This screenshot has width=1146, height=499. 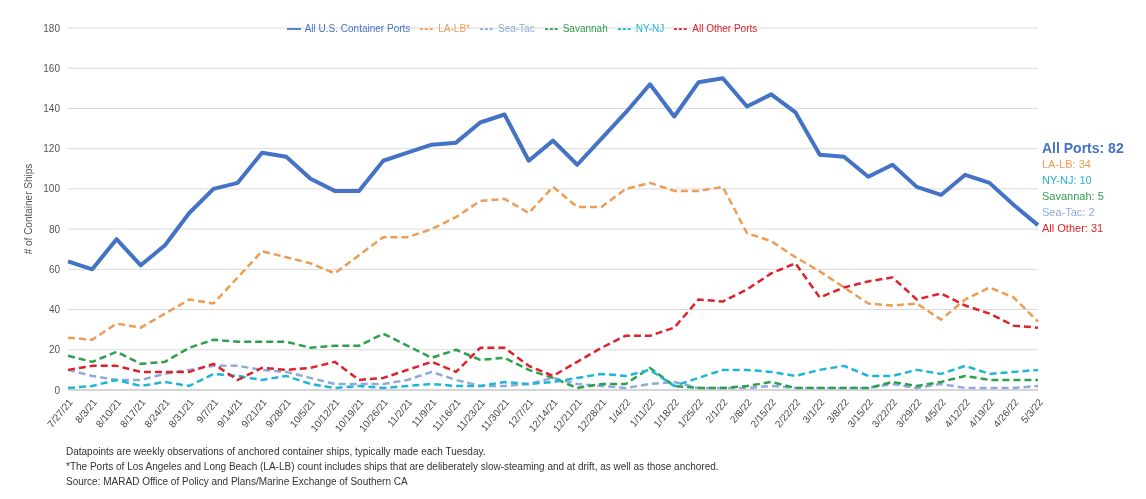 What do you see at coordinates (28, 209) in the screenshot?
I see `y-axis-title: # of Container Ships` at bounding box center [28, 209].